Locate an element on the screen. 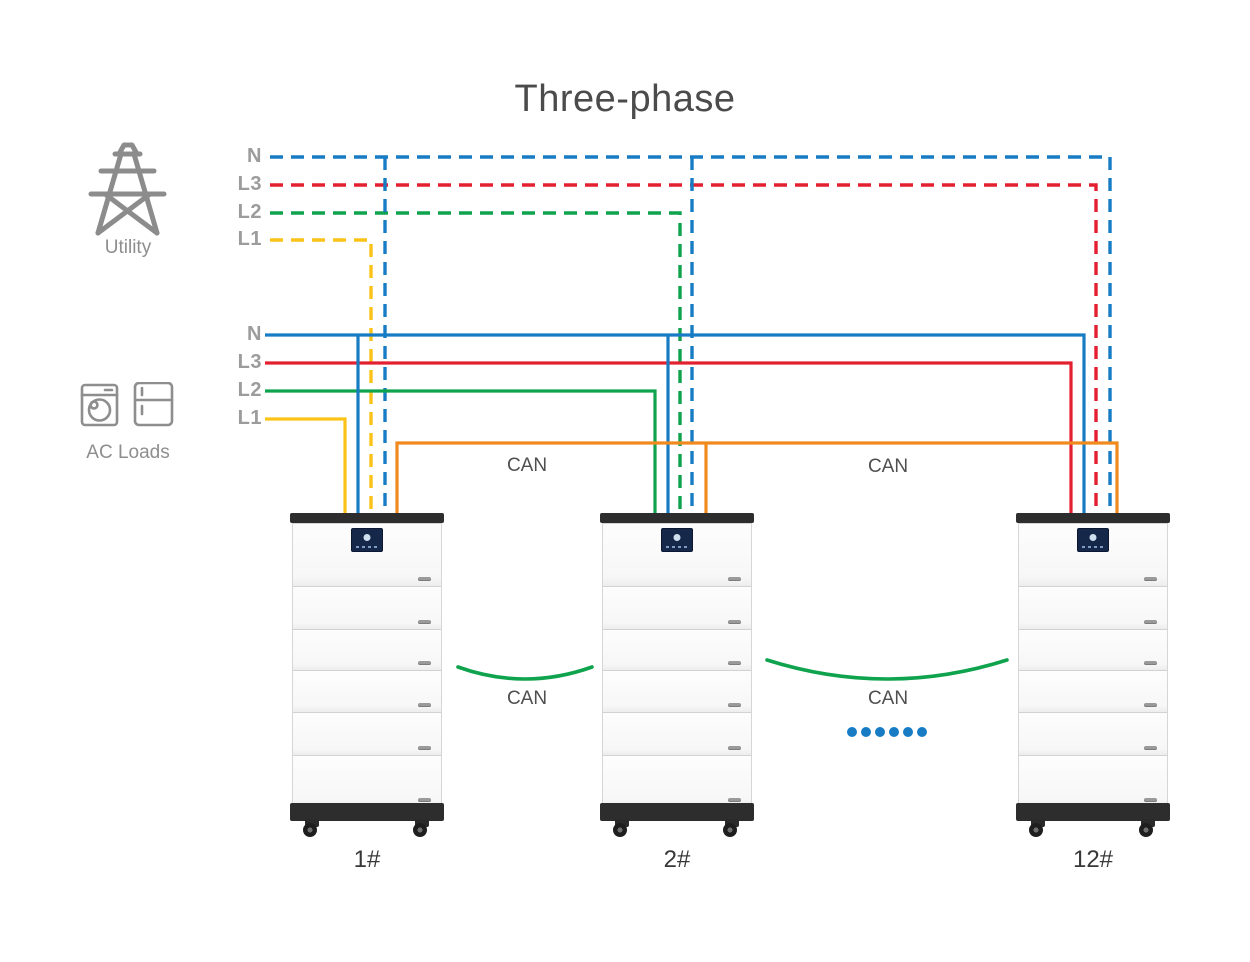 This screenshot has width=1250, height=962. wire-can-bus is located at coordinates (757, 477).